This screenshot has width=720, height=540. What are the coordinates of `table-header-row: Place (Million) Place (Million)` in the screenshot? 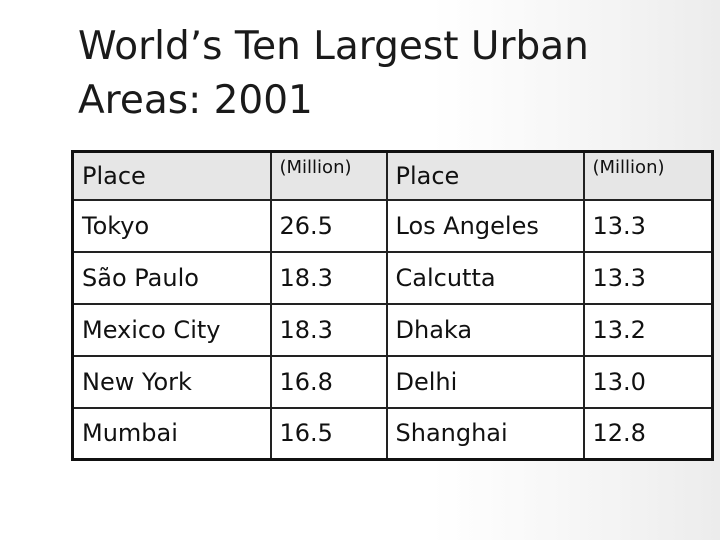 It's located at (392, 175).